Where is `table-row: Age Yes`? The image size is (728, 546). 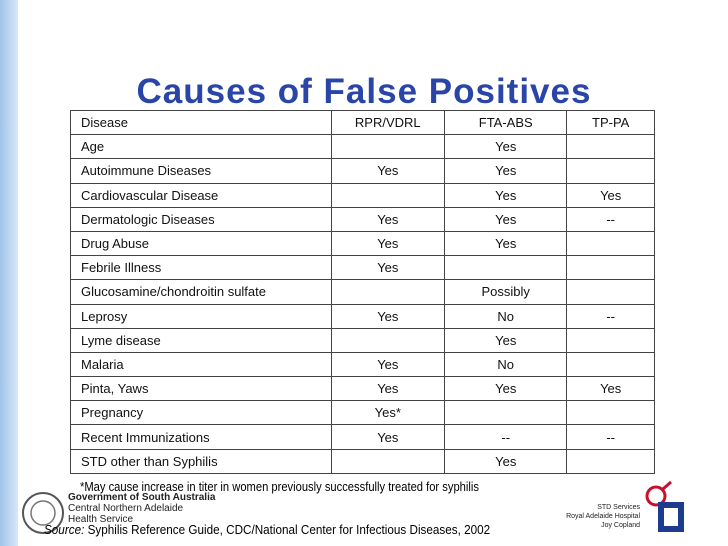
table-row: Age Yes is located at coordinates (362, 147).